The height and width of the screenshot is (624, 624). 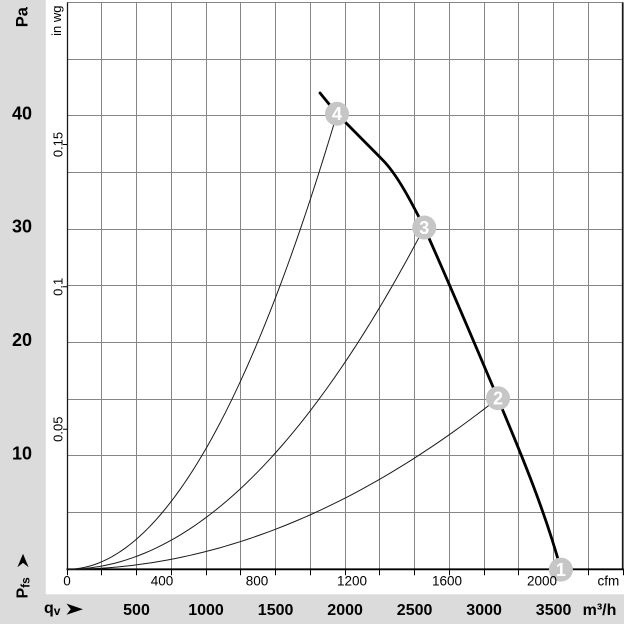 What do you see at coordinates (22, 227) in the screenshot?
I see `svg-text: 30` at bounding box center [22, 227].